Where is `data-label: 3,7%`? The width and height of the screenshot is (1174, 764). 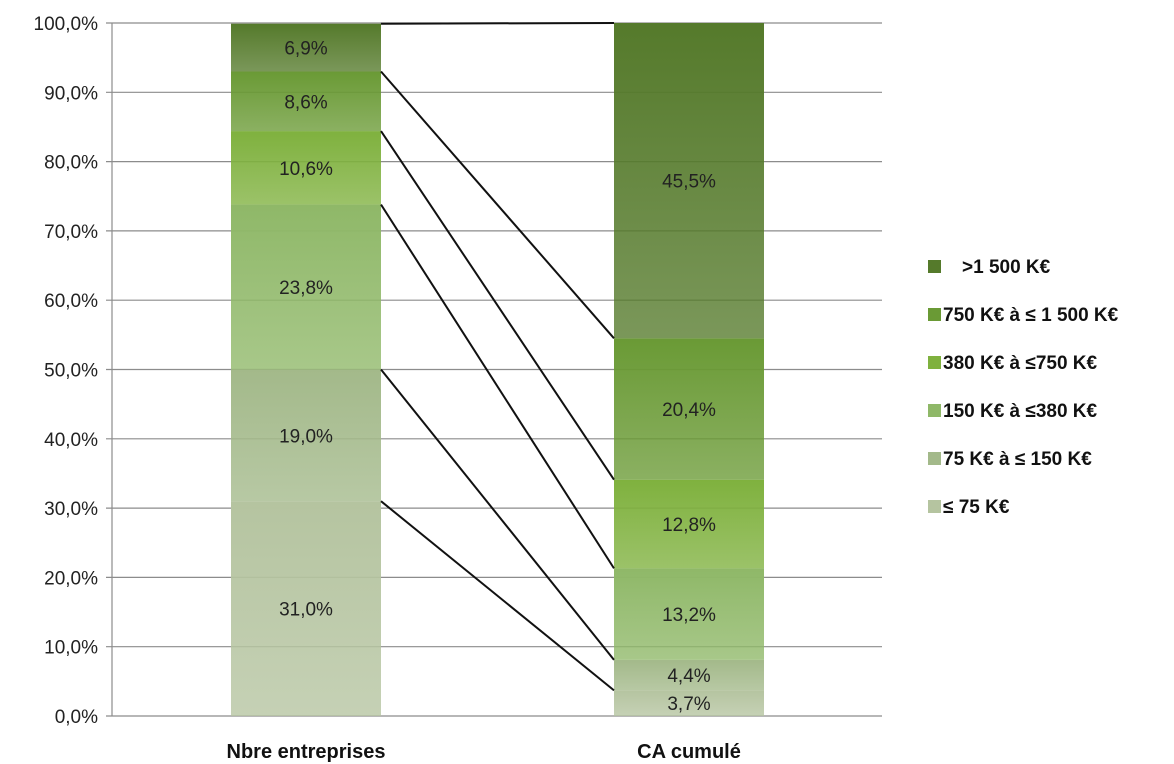
data-label: 3,7% is located at coordinates (688, 704).